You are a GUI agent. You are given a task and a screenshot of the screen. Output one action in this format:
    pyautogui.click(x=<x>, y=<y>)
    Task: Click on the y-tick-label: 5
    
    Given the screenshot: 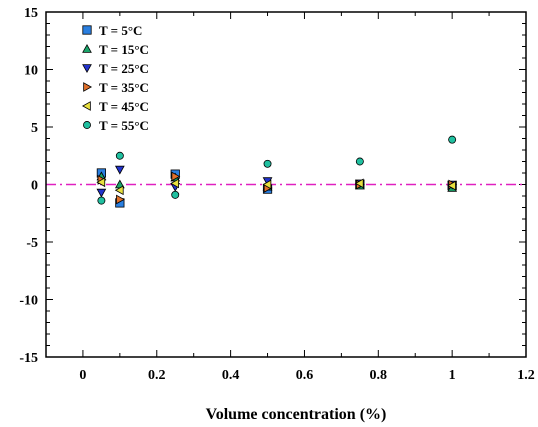 What is the action you would take?
    pyautogui.click(x=34, y=128)
    